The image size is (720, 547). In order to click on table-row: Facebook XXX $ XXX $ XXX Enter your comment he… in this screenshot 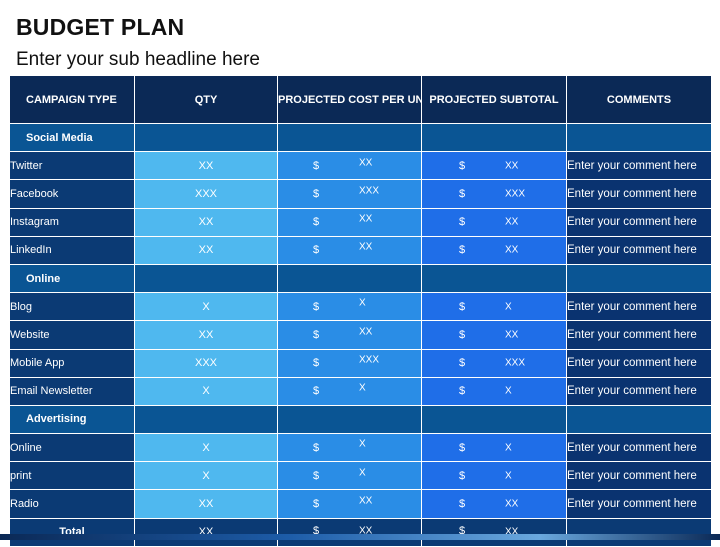, I will do `click(360, 194)`.